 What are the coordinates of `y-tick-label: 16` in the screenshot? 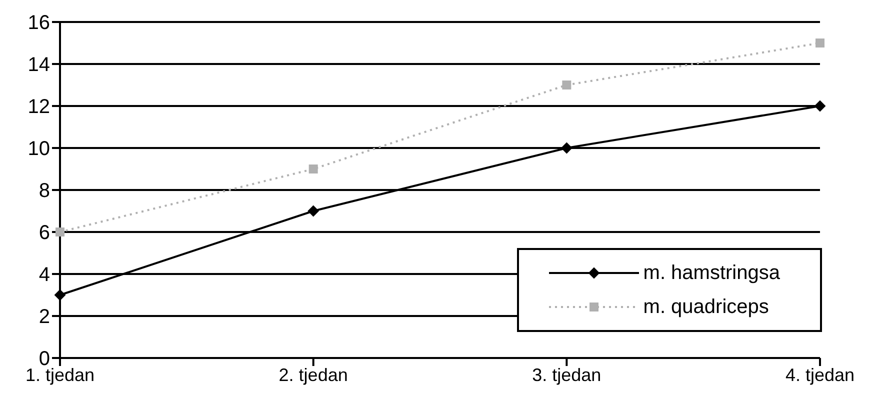 It's located at (39, 23).